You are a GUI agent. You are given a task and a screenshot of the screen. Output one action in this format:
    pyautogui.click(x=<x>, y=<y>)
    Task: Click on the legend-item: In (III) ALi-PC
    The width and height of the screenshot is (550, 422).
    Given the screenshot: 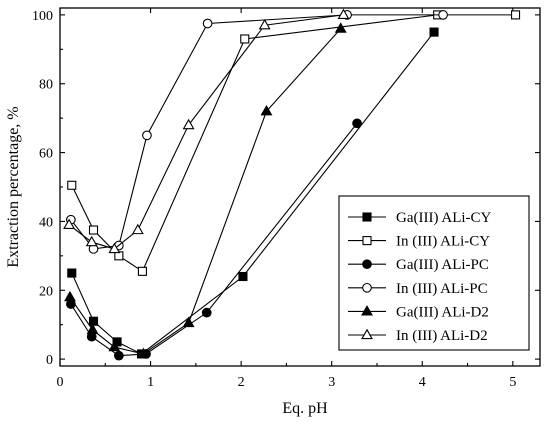 What is the action you would take?
    pyautogui.click(x=418, y=289)
    